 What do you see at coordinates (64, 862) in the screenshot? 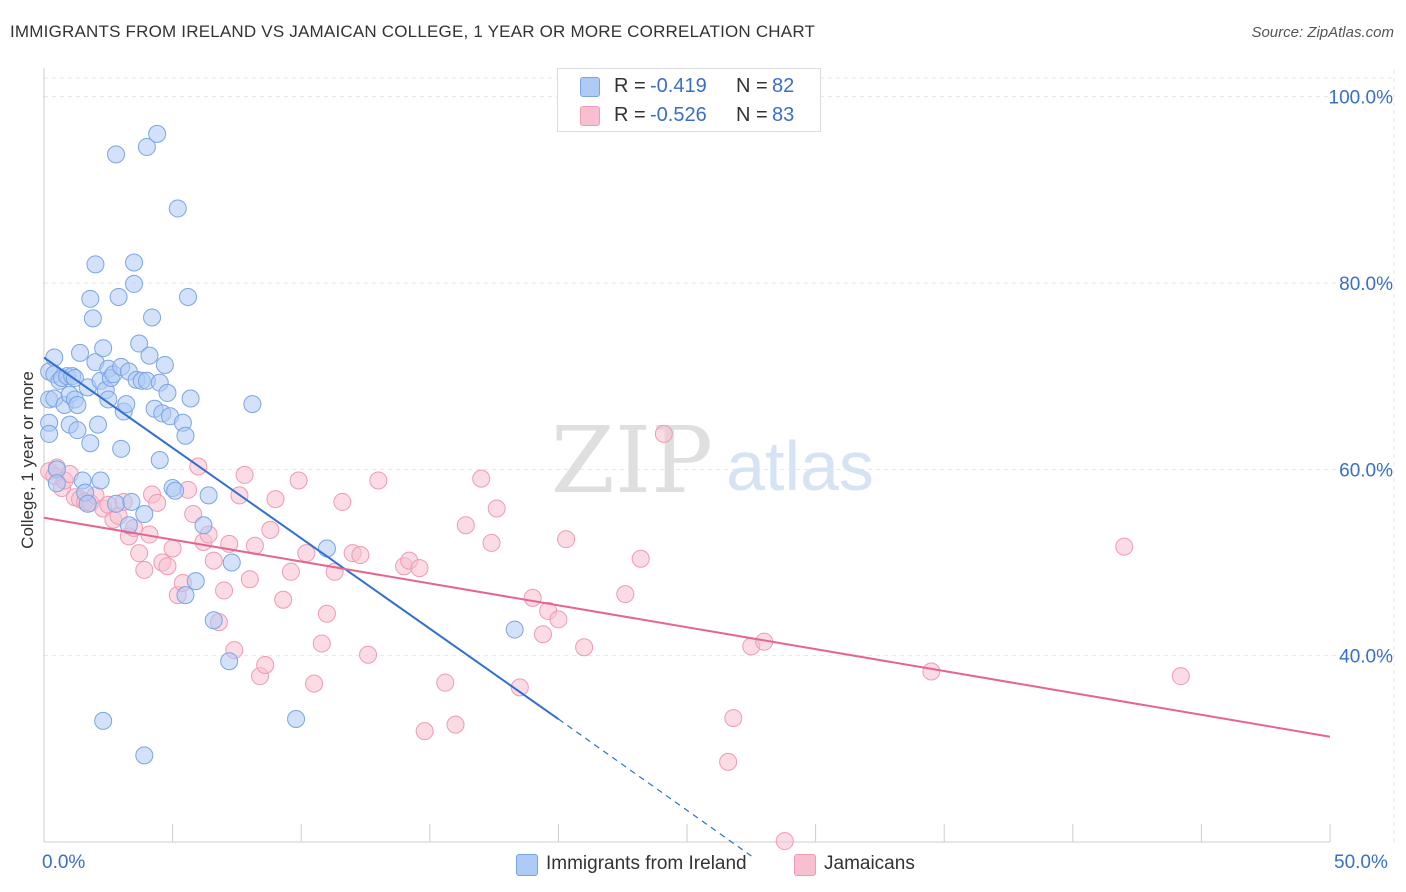
I see `x-tick-label-min: 0.0%` at bounding box center [64, 862].